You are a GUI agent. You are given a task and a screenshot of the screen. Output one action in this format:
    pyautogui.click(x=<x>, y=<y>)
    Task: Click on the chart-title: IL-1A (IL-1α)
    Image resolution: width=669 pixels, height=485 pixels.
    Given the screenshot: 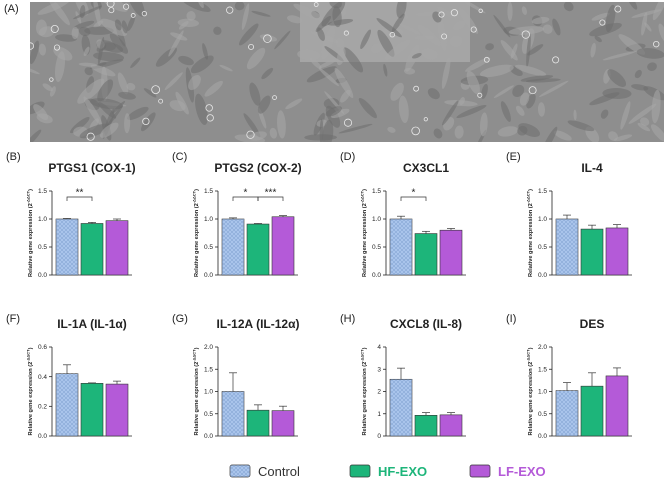 What is the action you would take?
    pyautogui.click(x=92, y=324)
    